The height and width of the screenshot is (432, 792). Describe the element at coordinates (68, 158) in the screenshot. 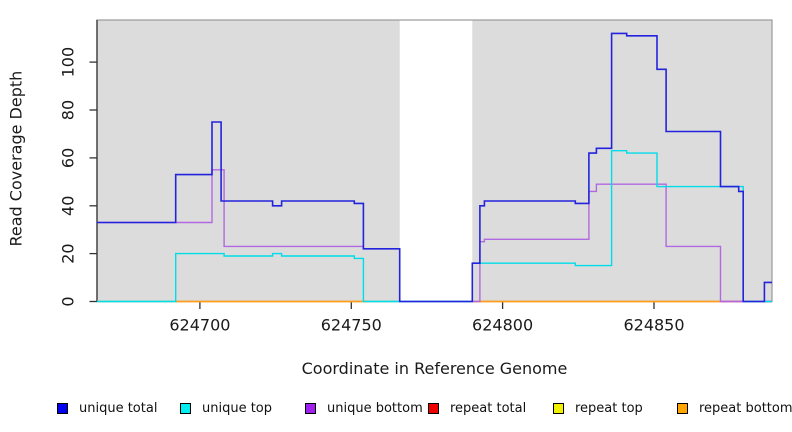

I see `y-tick-label: 60` at that location.